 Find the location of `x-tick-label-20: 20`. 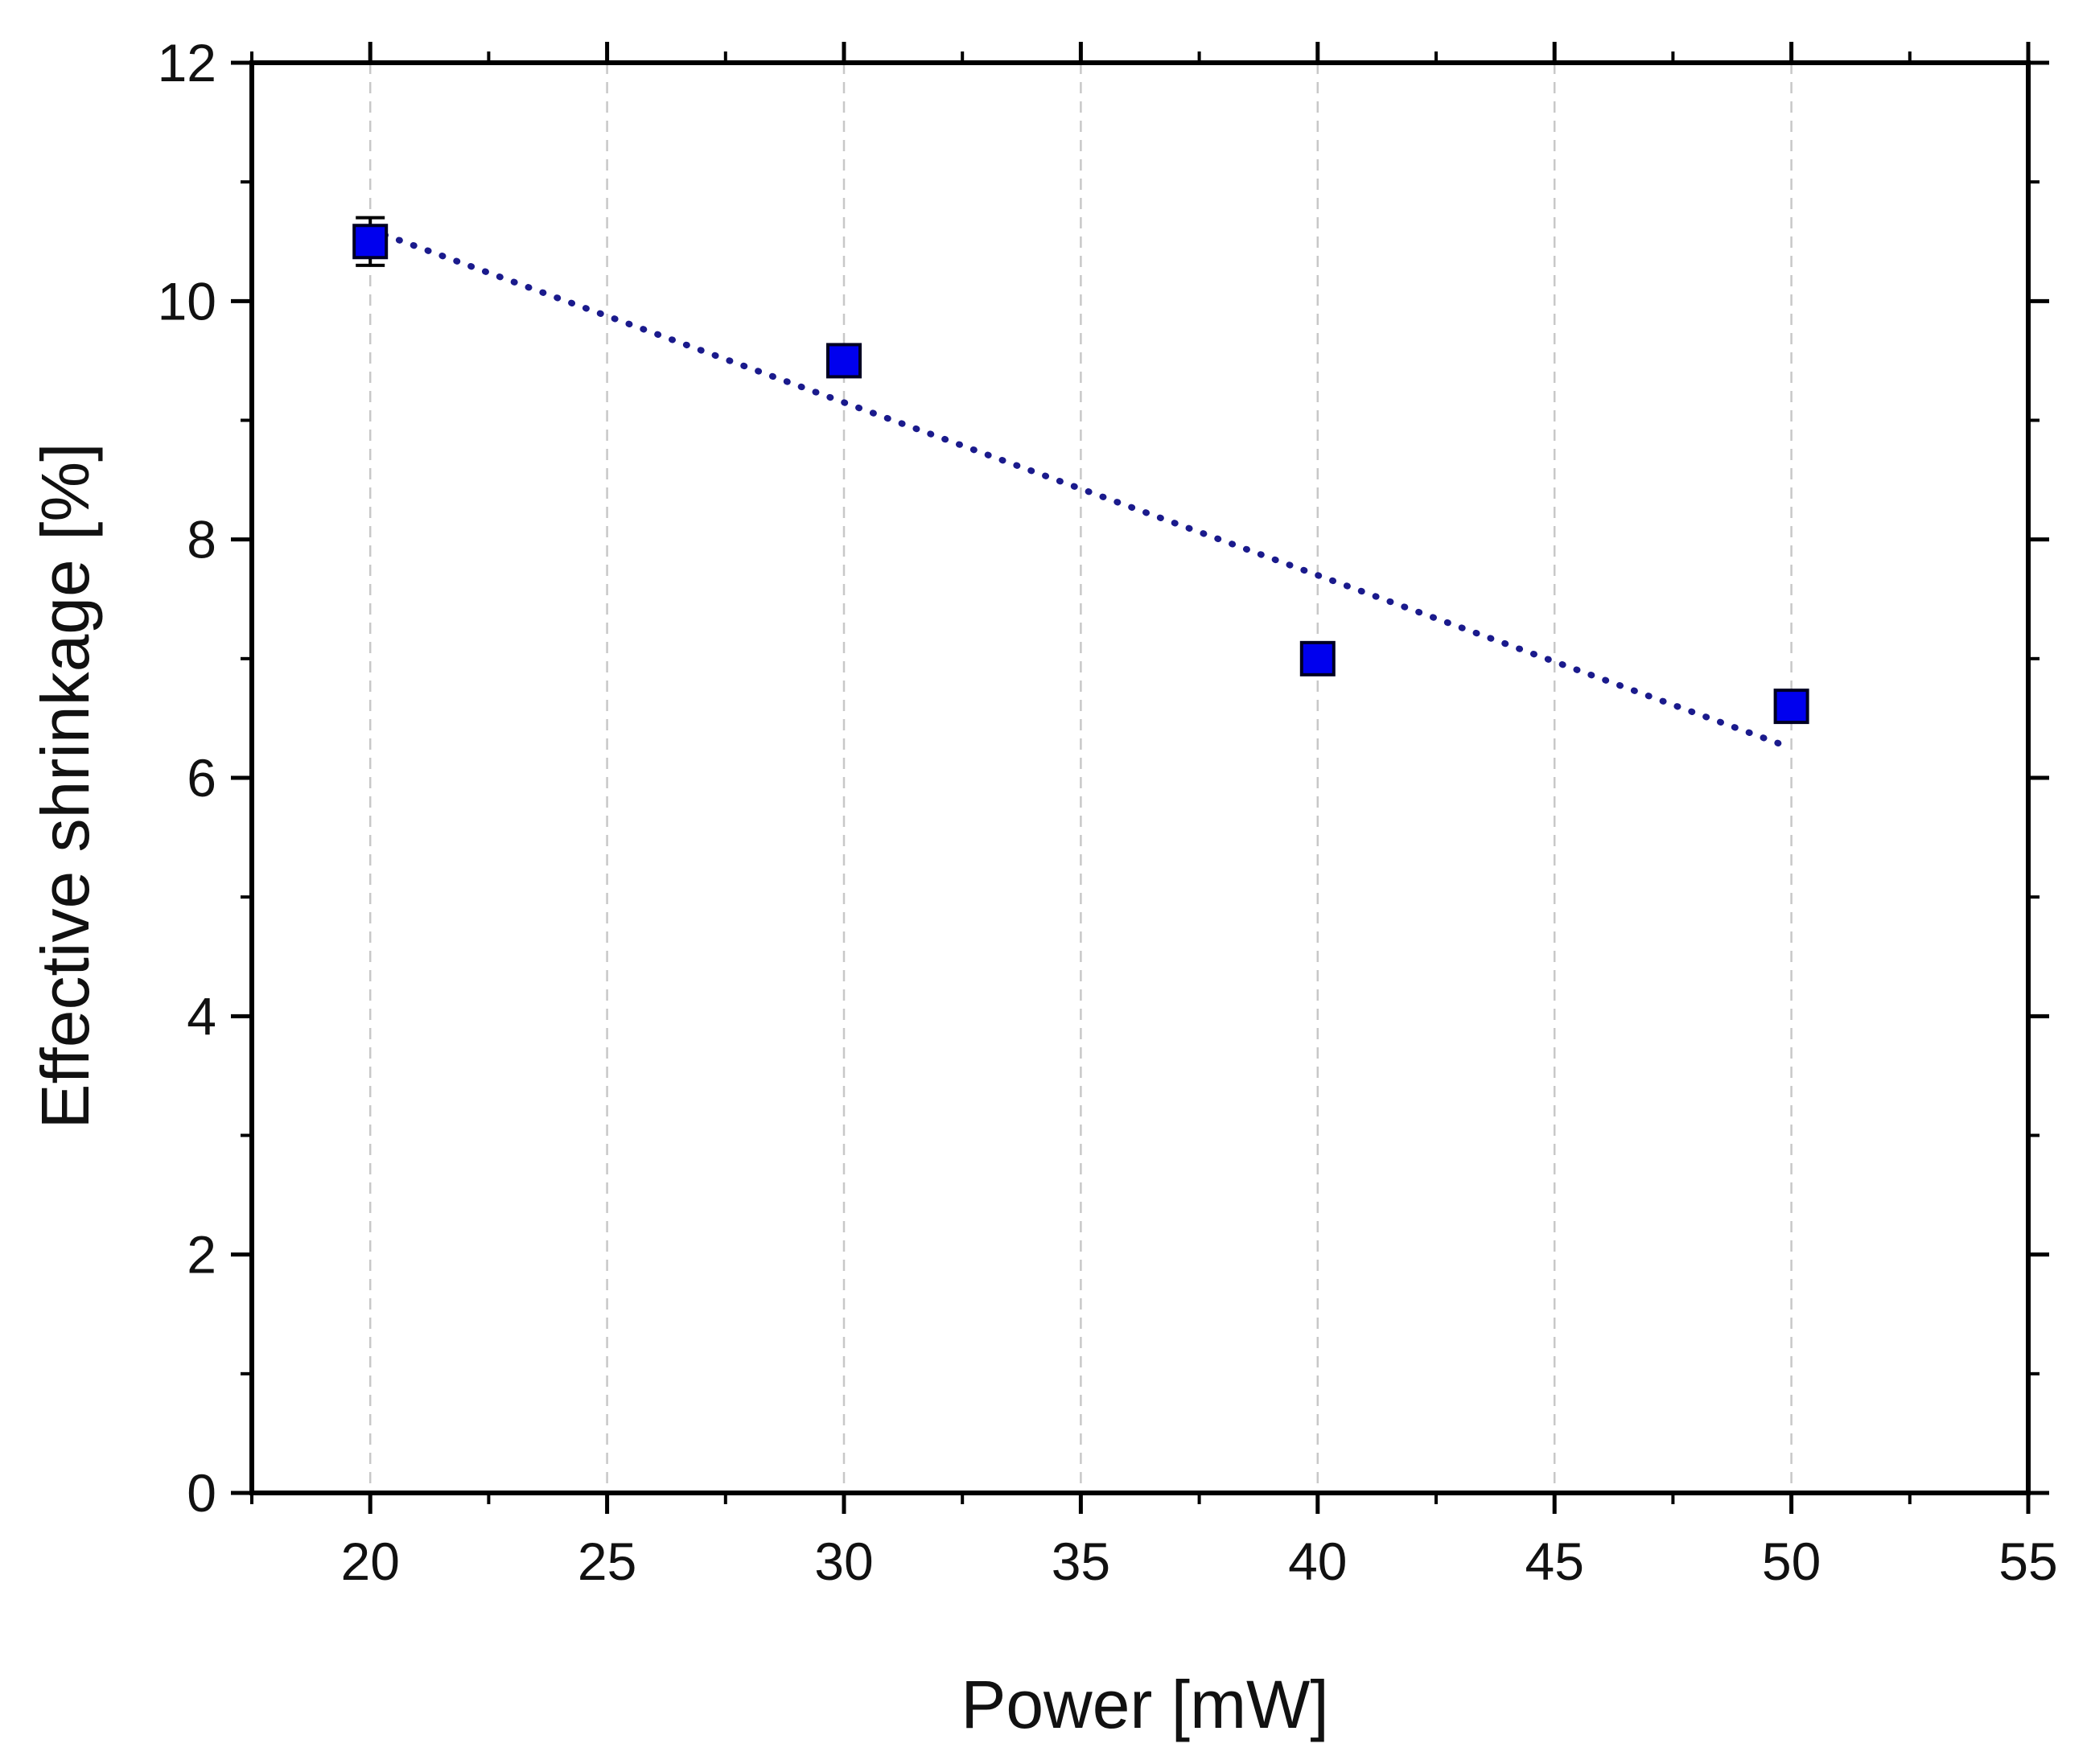

x-tick-label-20: 20 is located at coordinates (369, 1561).